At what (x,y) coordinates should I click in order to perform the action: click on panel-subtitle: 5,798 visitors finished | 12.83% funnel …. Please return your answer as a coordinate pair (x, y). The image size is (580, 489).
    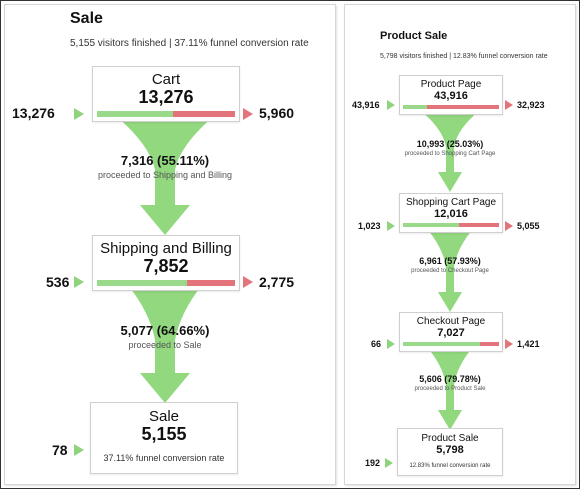
    Looking at the image, I should click on (464, 56).